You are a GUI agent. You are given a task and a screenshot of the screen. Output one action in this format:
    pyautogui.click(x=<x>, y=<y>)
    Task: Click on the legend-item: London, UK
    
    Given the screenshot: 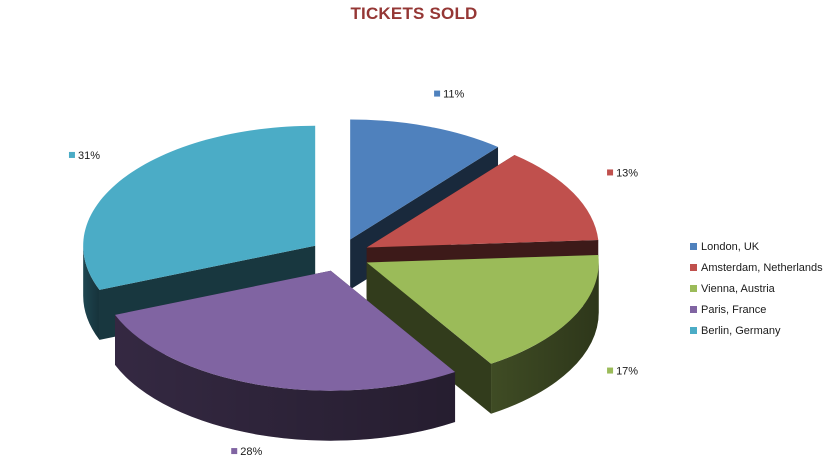 What is the action you would take?
    pyautogui.click(x=756, y=246)
    